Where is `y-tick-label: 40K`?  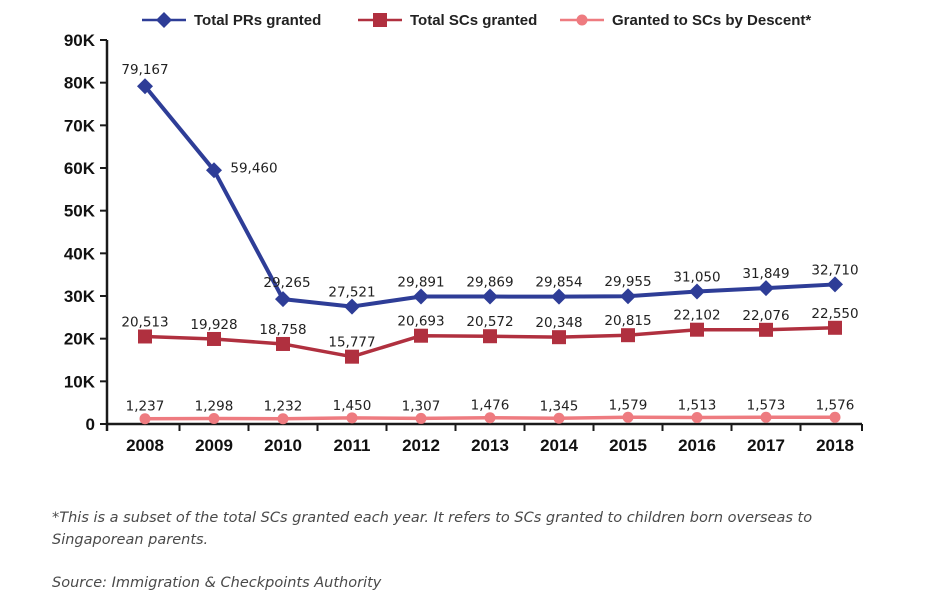
y-tick-label: 40K is located at coordinates (80, 253).